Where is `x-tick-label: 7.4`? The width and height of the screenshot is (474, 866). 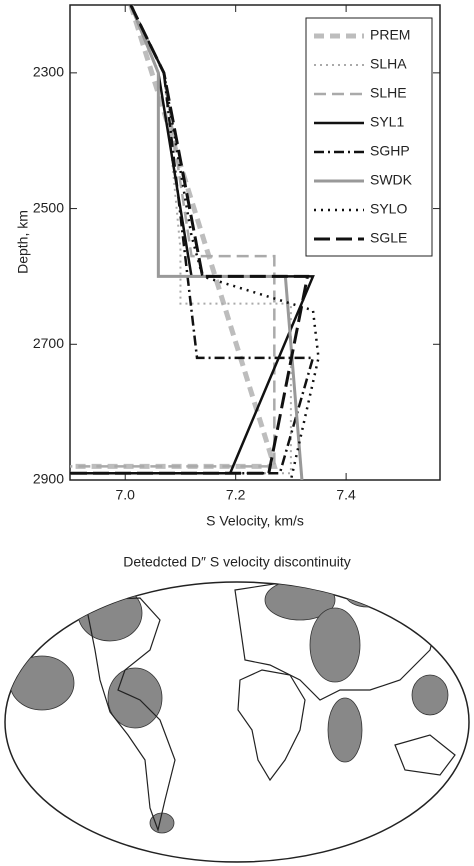 x-tick-label: 7.4 is located at coordinates (346, 495).